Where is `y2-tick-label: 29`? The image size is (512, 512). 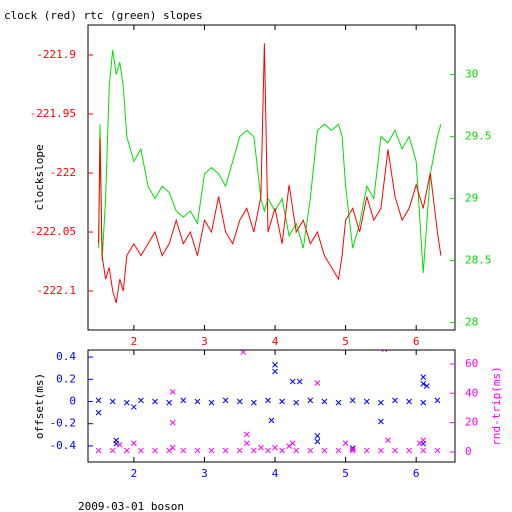 y2-tick-label: 29 is located at coordinates (471, 198).